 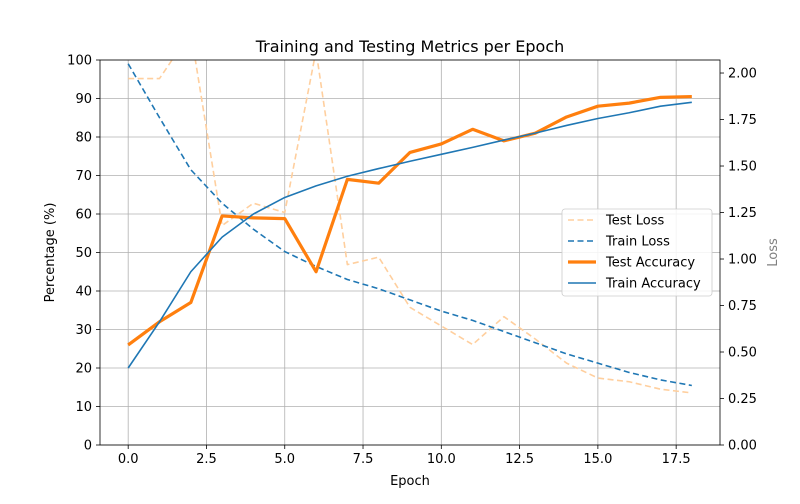 I want to click on legend-label-train-accuracy: Train Accuracy, so click(x=653, y=284).